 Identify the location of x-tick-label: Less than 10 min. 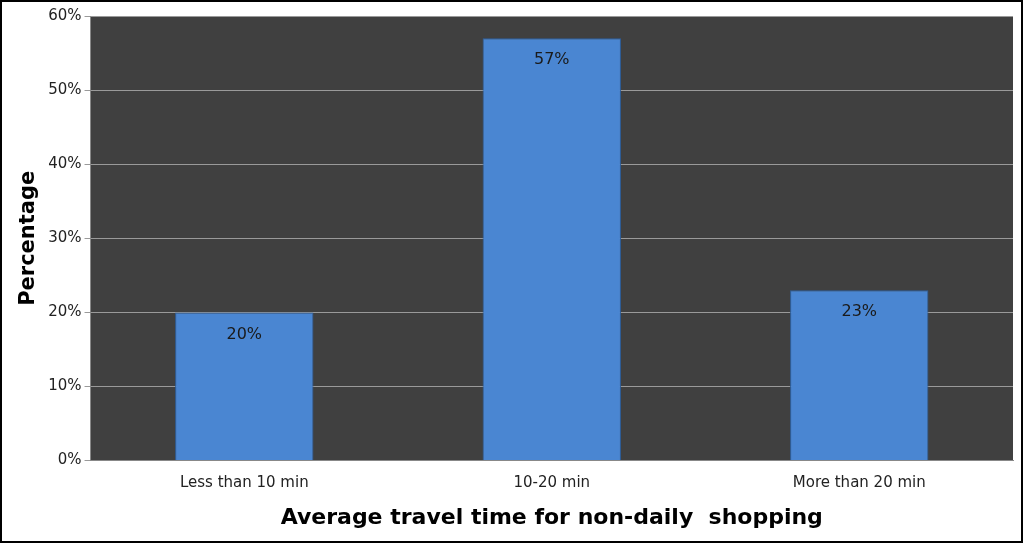
(244, 482).